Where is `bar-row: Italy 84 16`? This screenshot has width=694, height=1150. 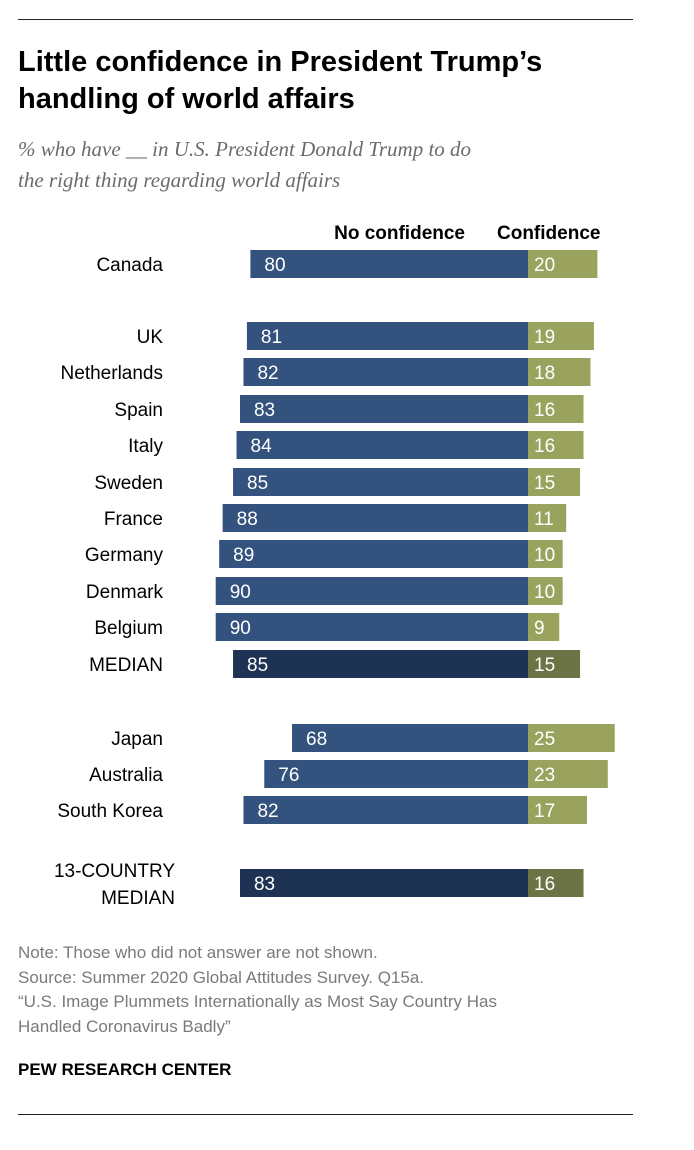
bar-row: Italy 84 16 is located at coordinates (356, 445).